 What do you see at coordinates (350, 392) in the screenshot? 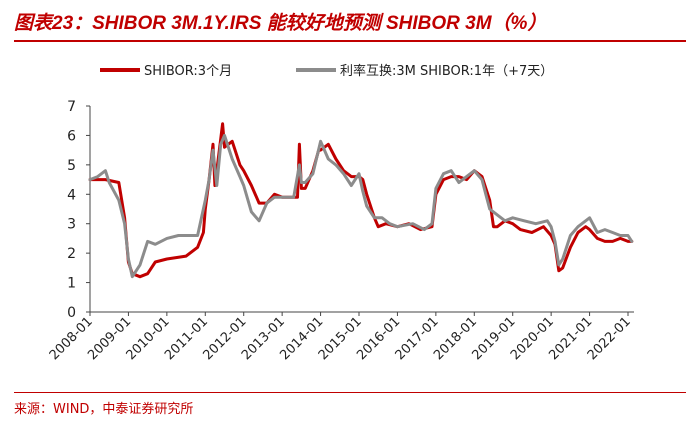
I see `source-rule` at bounding box center [350, 392].